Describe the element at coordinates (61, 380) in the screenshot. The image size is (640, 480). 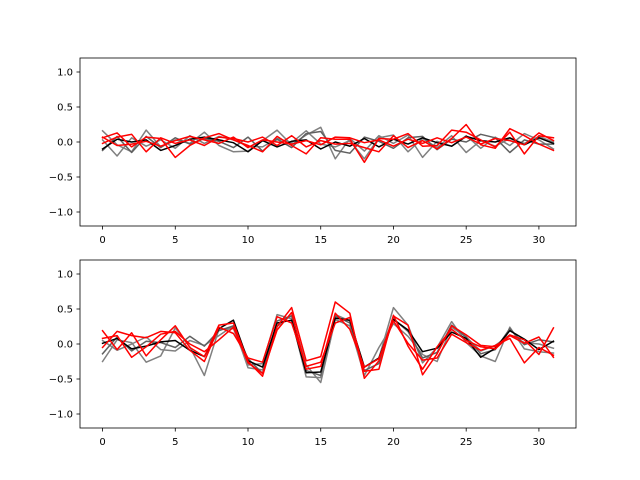
I see `bottom-ytick-label: −0.5` at that location.